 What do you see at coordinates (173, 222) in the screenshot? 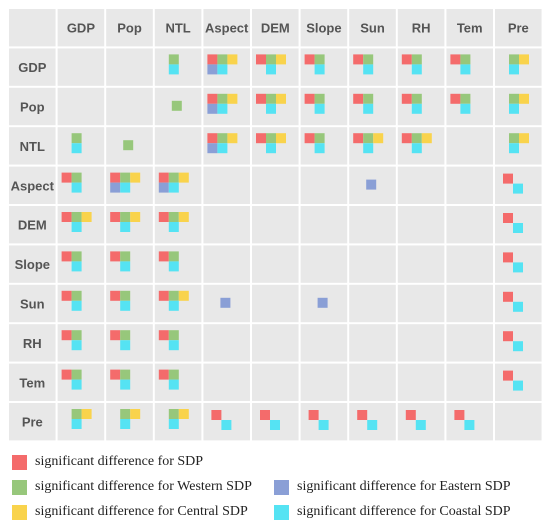
I see `marker-dem-ntl` at bounding box center [173, 222].